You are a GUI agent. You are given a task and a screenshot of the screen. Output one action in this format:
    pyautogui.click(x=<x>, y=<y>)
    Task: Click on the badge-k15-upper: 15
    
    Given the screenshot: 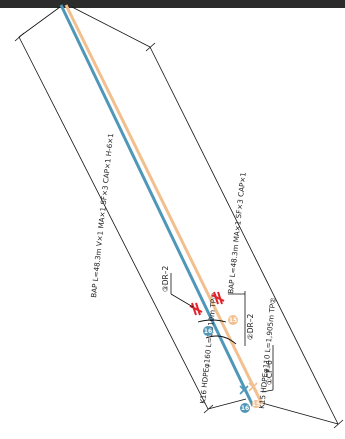 What is the action you would take?
    pyautogui.click(x=233, y=320)
    